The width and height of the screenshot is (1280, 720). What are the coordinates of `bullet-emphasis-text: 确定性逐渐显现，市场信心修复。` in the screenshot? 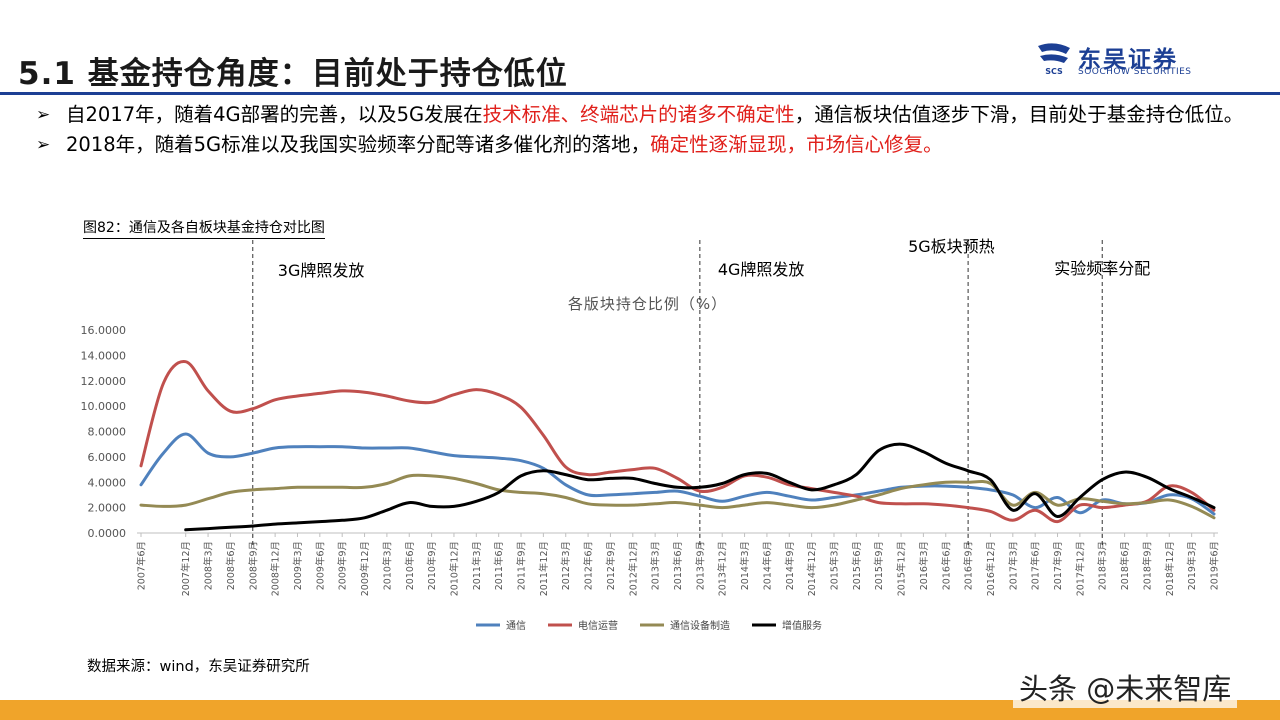 It's located at (796, 144).